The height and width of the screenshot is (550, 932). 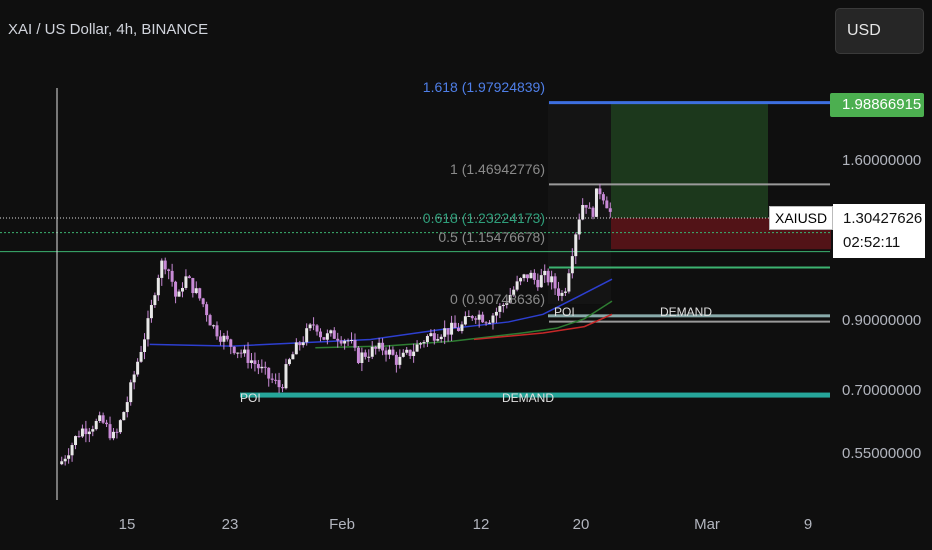 What do you see at coordinates (127, 524) in the screenshot?
I see `x-tick-1: 15` at bounding box center [127, 524].